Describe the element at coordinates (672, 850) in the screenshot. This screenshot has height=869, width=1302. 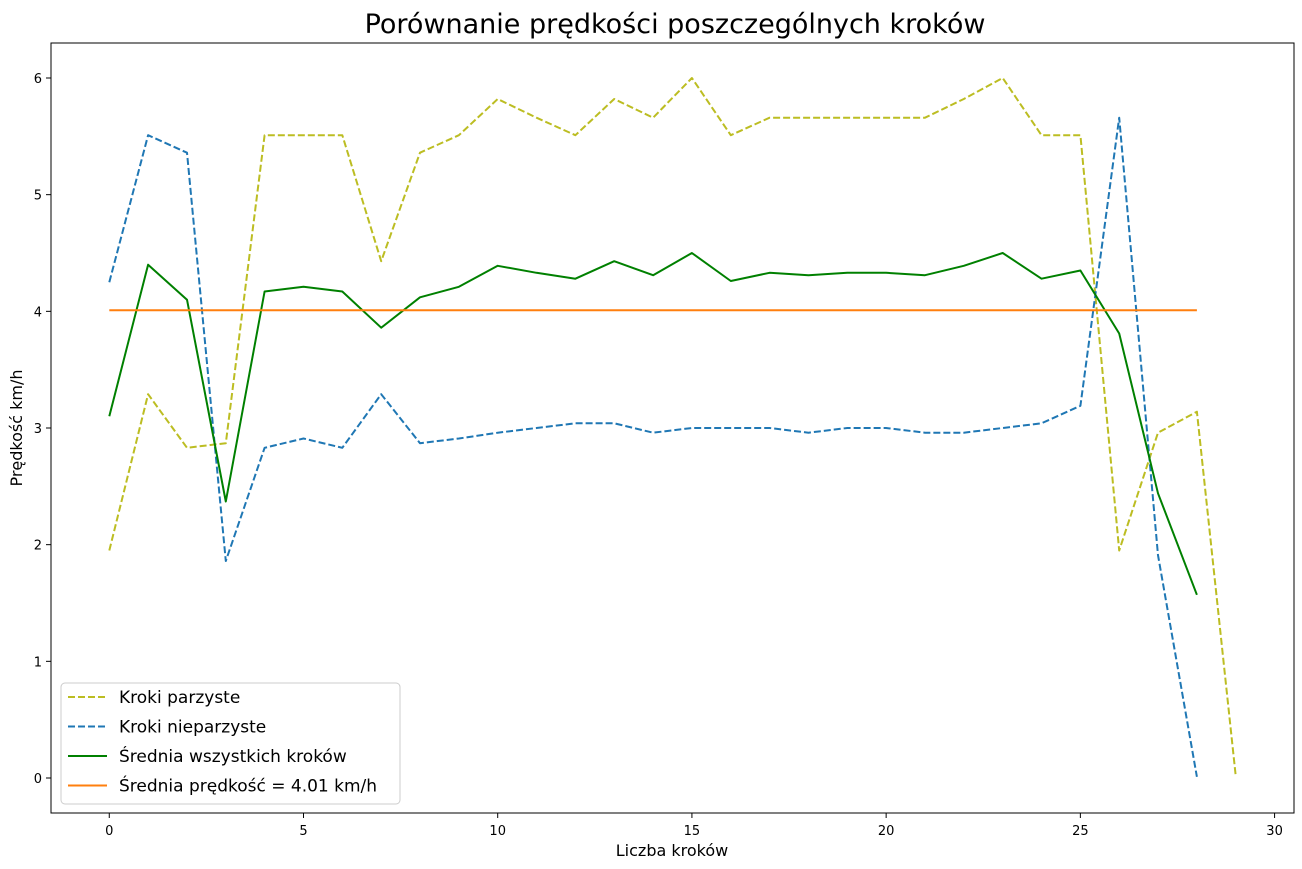
I see `x-axis-label: Liczba kroków` at that location.